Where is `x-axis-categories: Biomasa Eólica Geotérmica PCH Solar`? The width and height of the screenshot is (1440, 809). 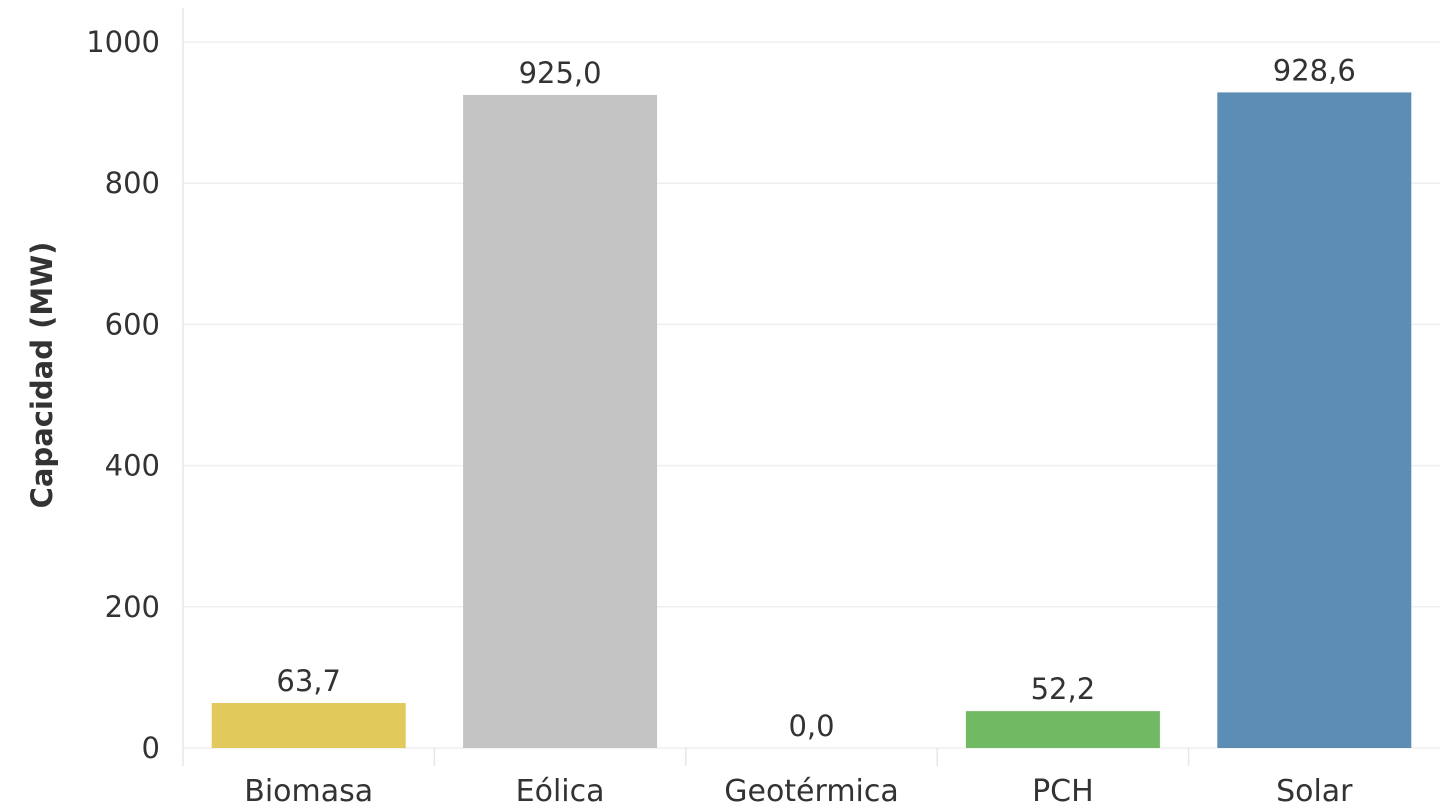 x-axis-categories: Biomasa Eólica Geotérmica PCH Solar is located at coordinates (798, 791).